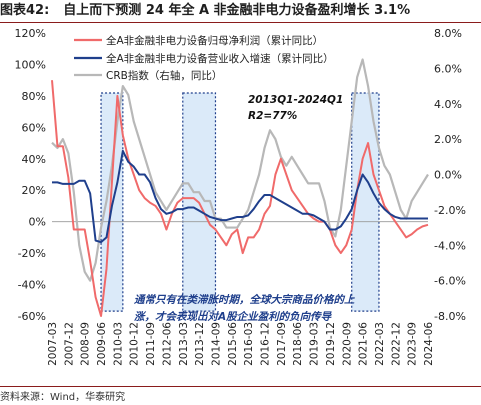 This screenshot has width=481, height=405. Describe the element at coordinates (184, 344) in the screenshot. I see `x-tick-label: 2013-03` at that location.